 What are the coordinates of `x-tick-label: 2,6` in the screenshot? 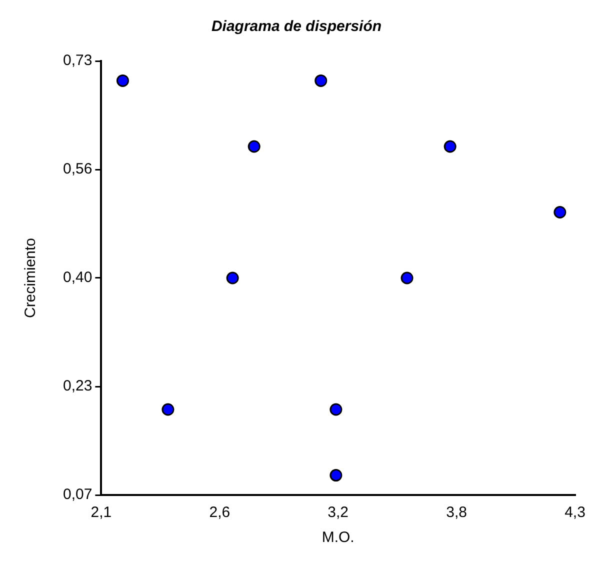 It's located at (219, 513).